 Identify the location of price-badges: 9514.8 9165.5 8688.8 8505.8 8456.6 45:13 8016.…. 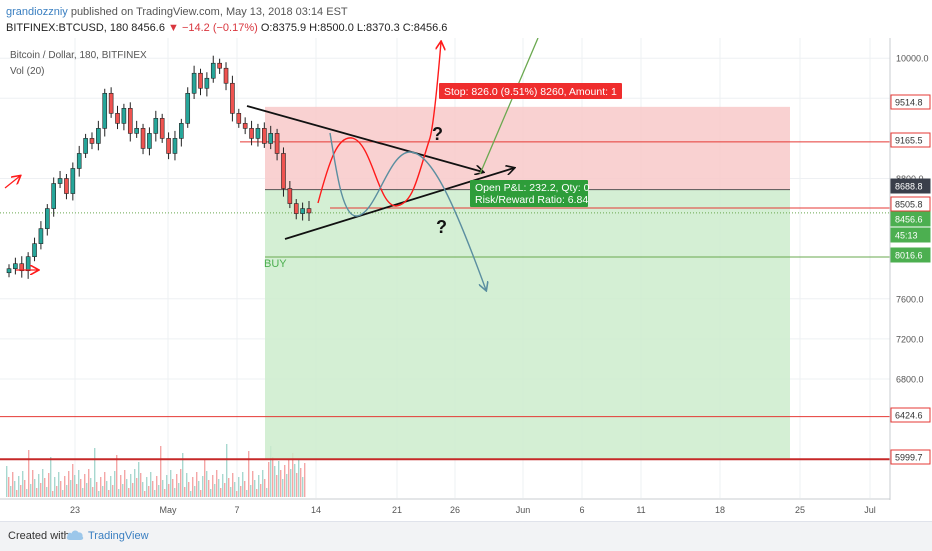
(910, 279).